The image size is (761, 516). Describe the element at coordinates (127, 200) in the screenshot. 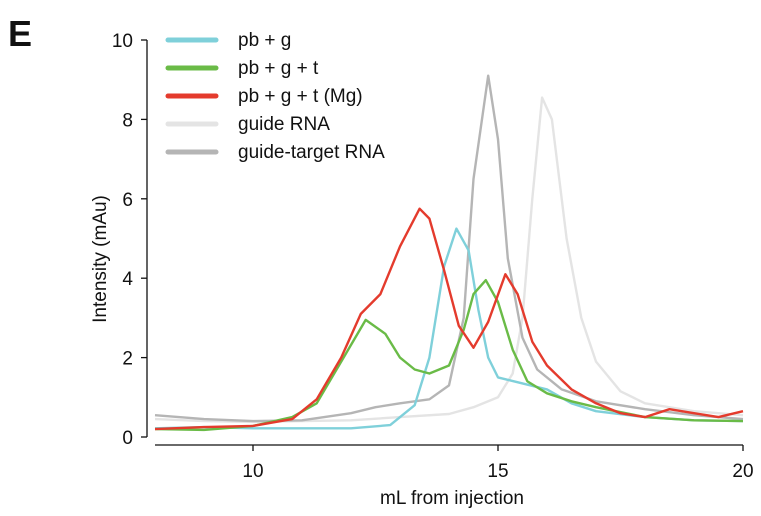

I see `y-tick-label: 6` at that location.